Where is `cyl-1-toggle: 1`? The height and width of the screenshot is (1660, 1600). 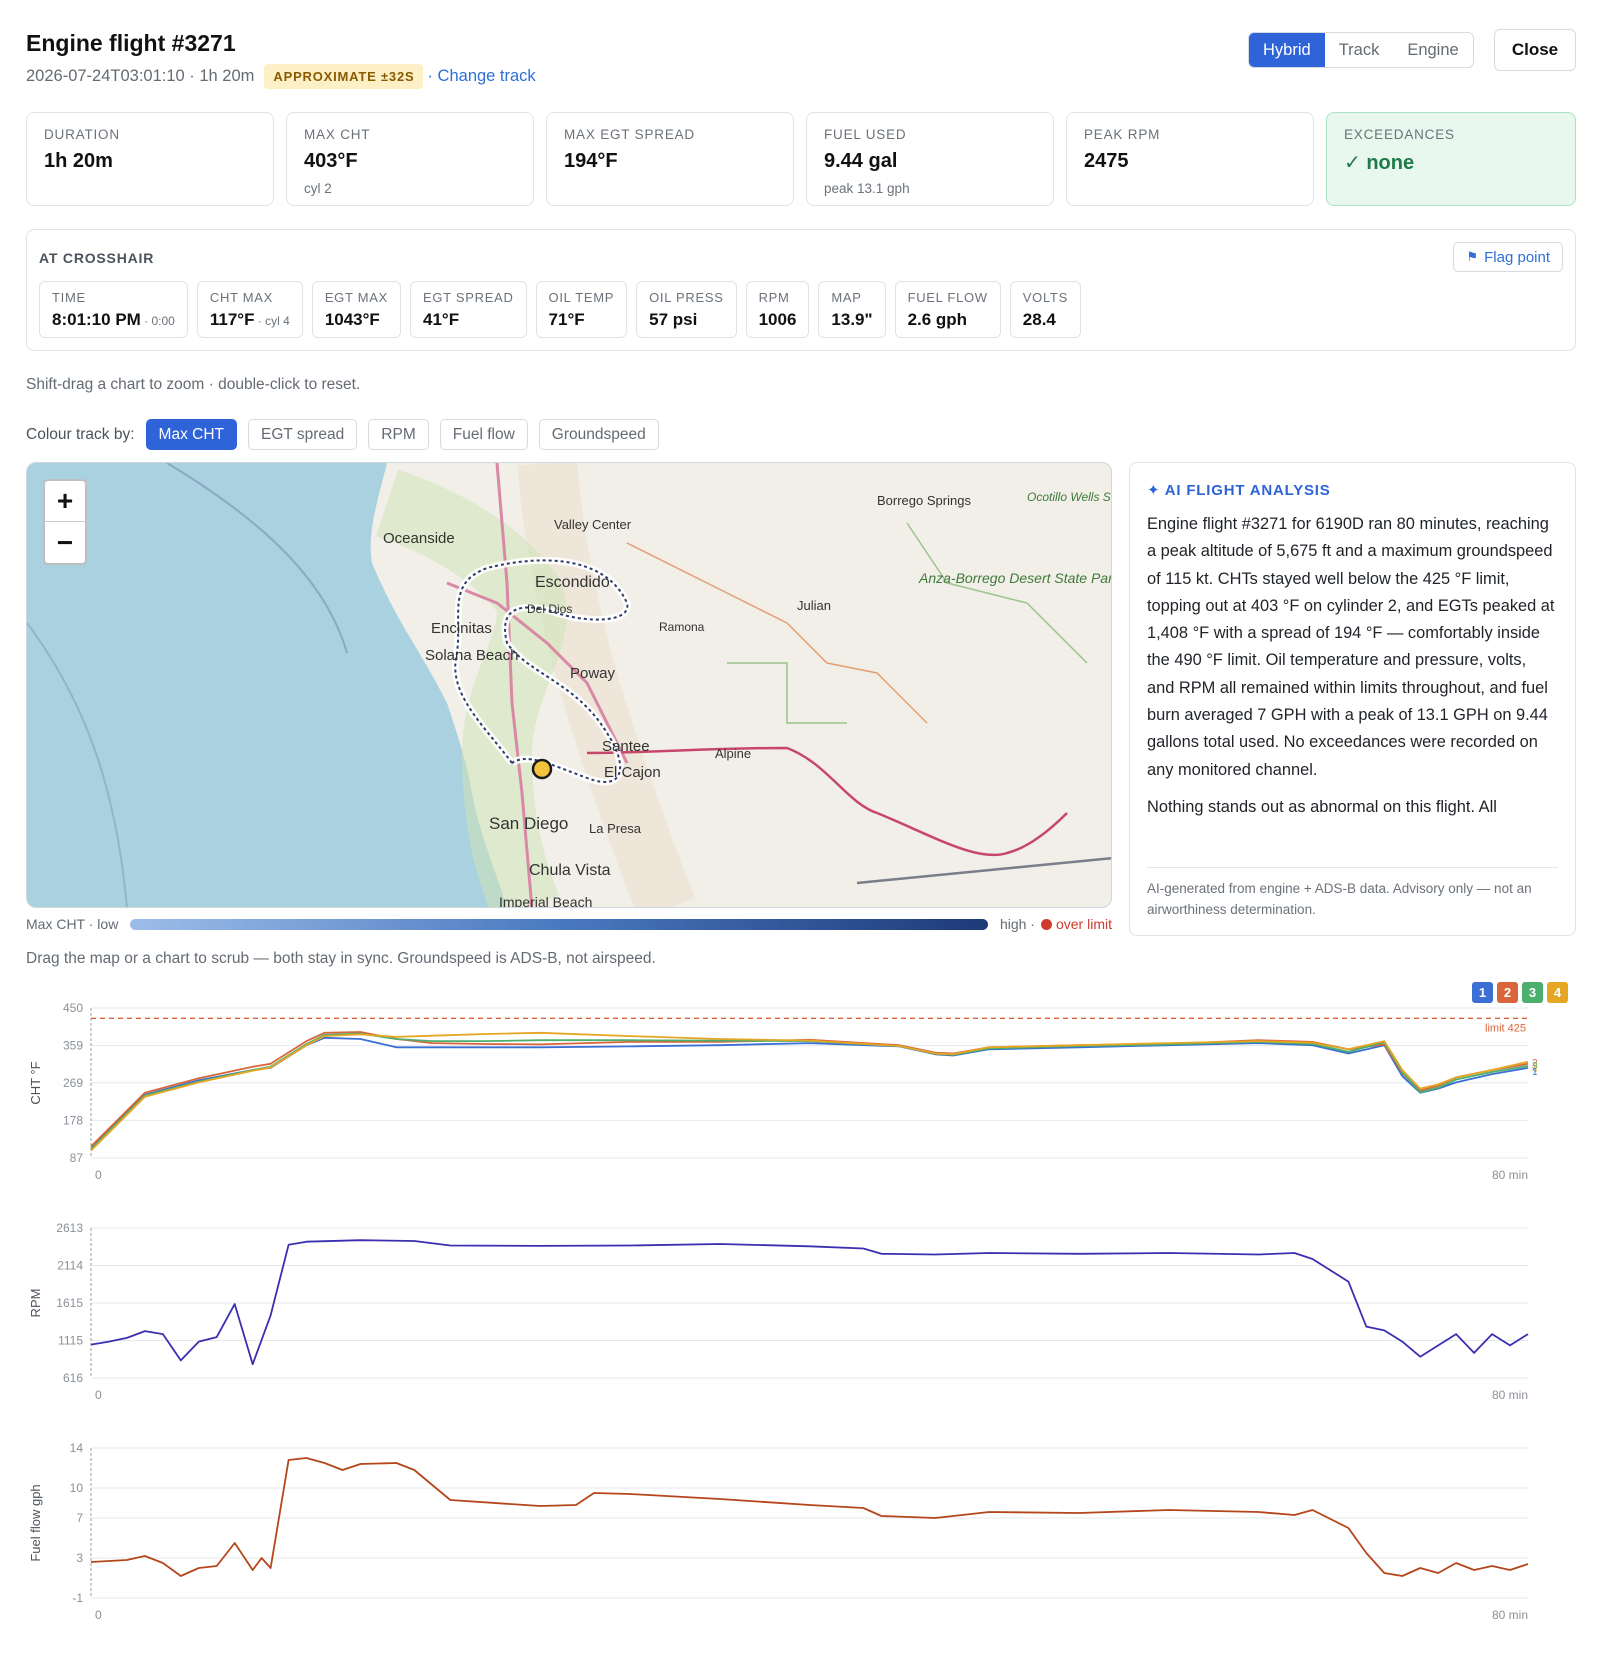
cyl-1-toggle: 1 is located at coordinates (1482, 992).